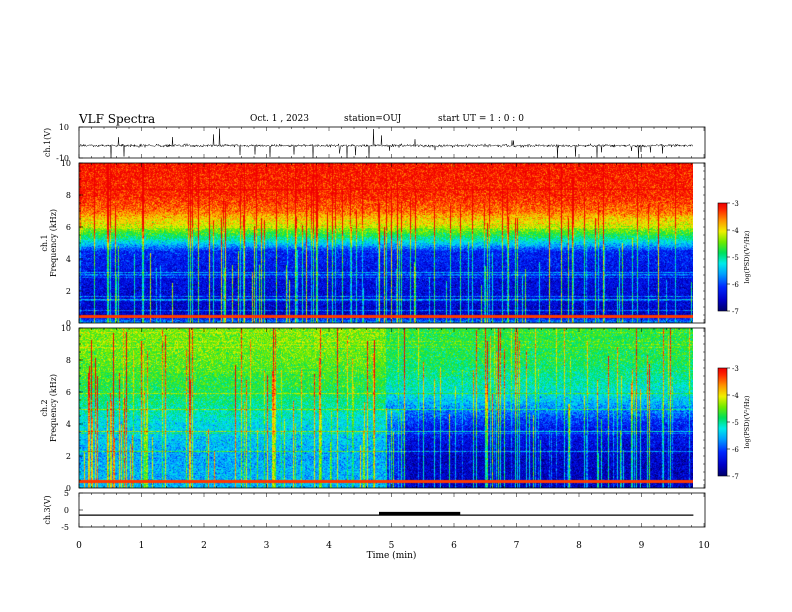 The height and width of the screenshot is (612, 792). Describe the element at coordinates (62, 158) in the screenshot. I see `ch1-y-tick-label: -10` at that location.